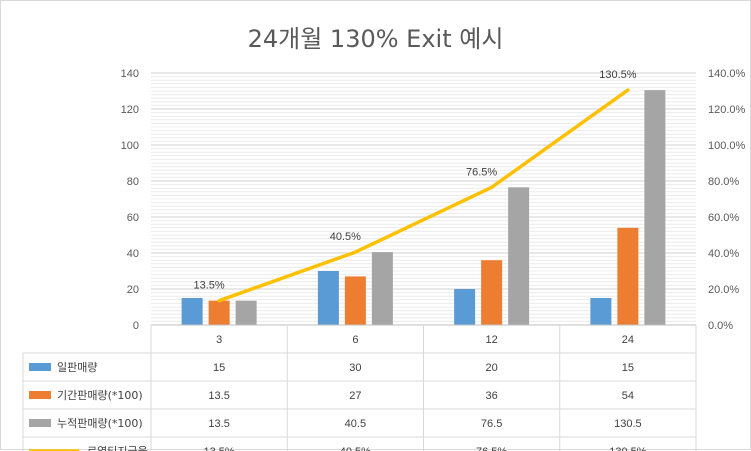 This screenshot has width=751, height=451. What do you see at coordinates (618, 75) in the screenshot?
I see `line-data-label: 130.5%` at bounding box center [618, 75].